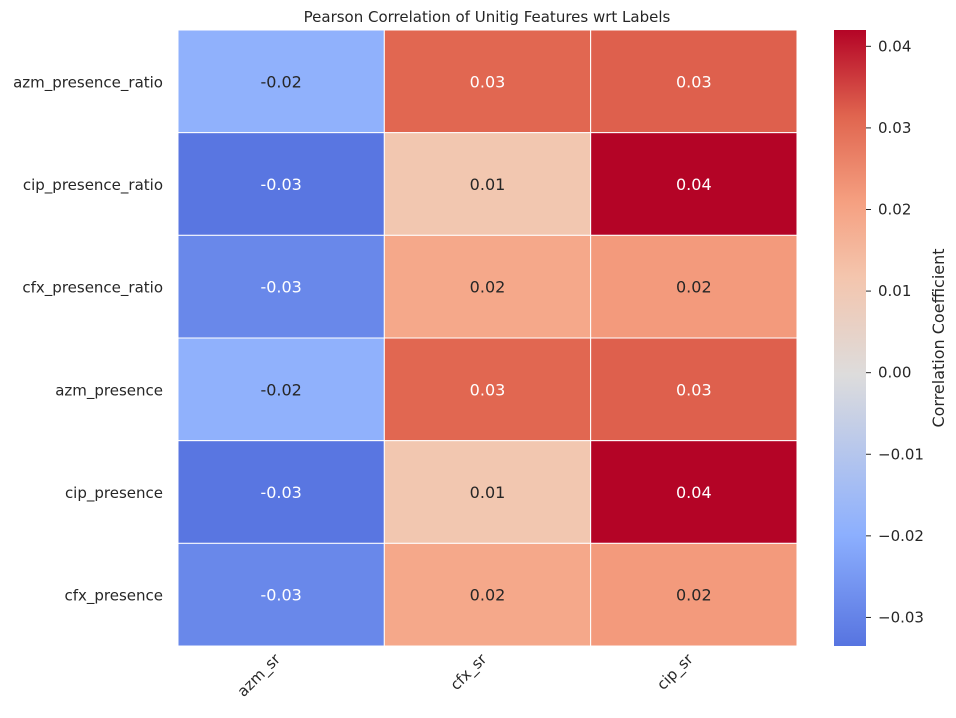 The width and height of the screenshot is (956, 718). I want to click on colorbar-label: Correlation Coefficient, so click(938, 337).